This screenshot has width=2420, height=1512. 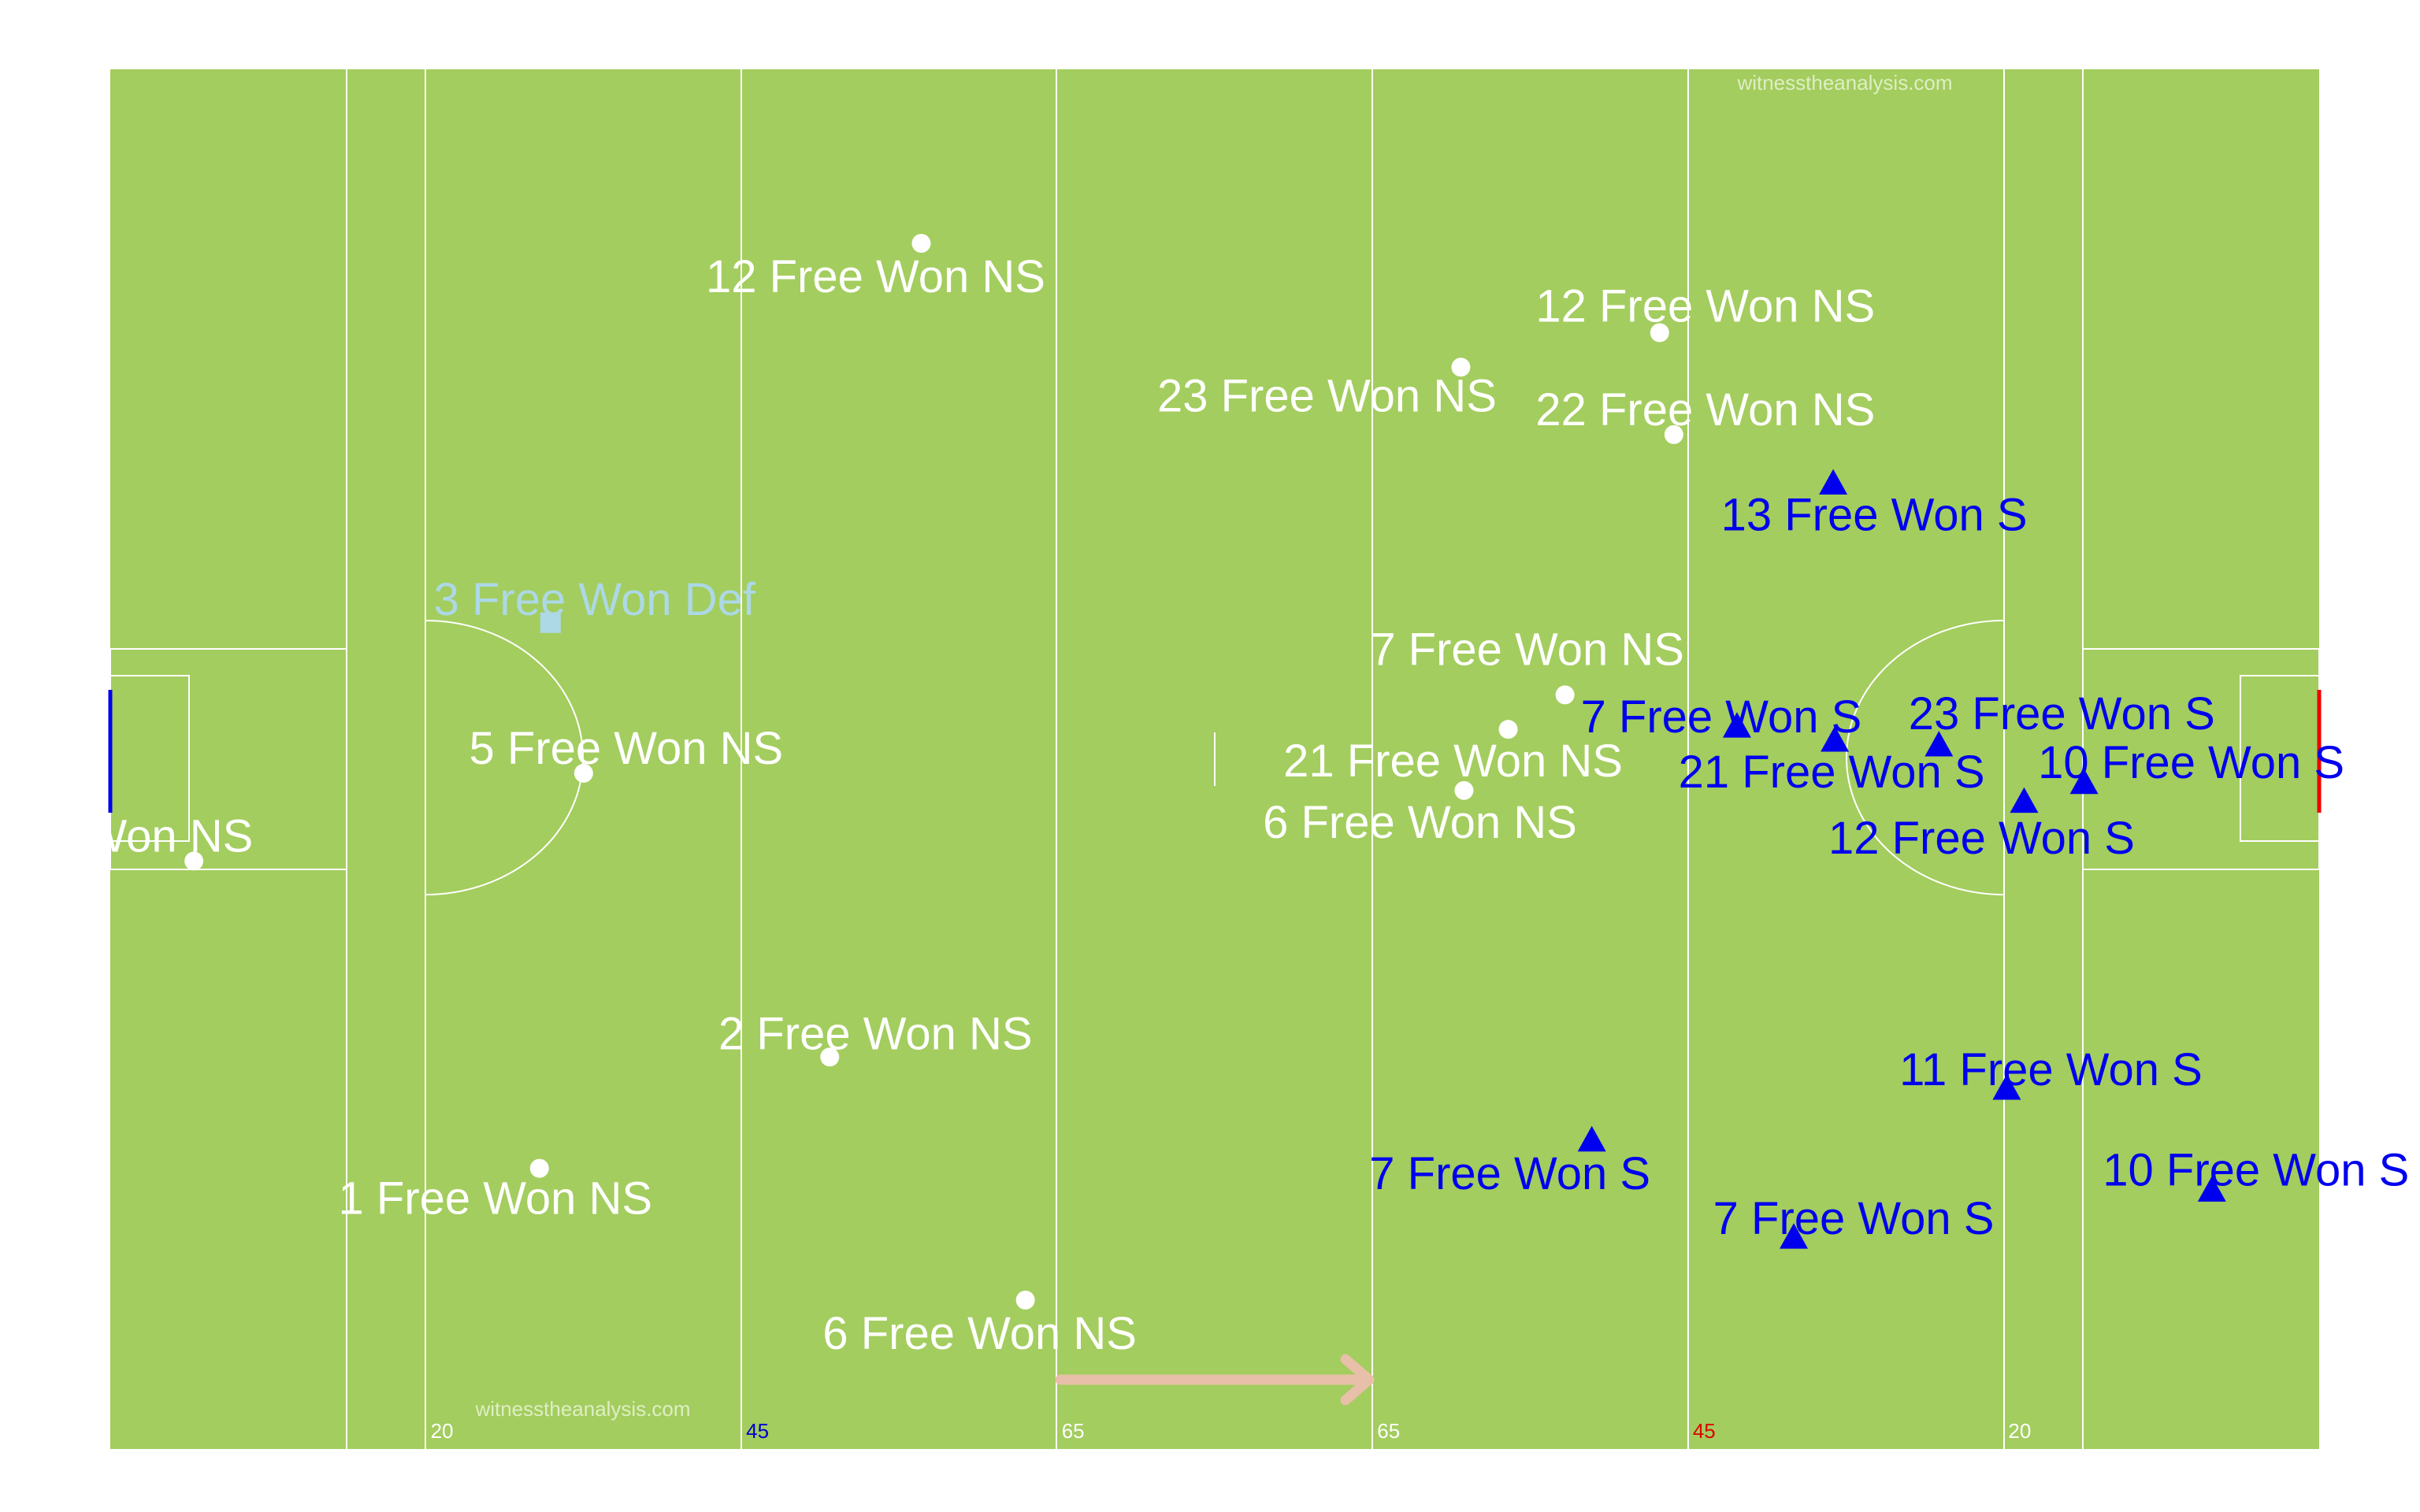 I want to click on semicircle-right, so click(x=1925, y=757).